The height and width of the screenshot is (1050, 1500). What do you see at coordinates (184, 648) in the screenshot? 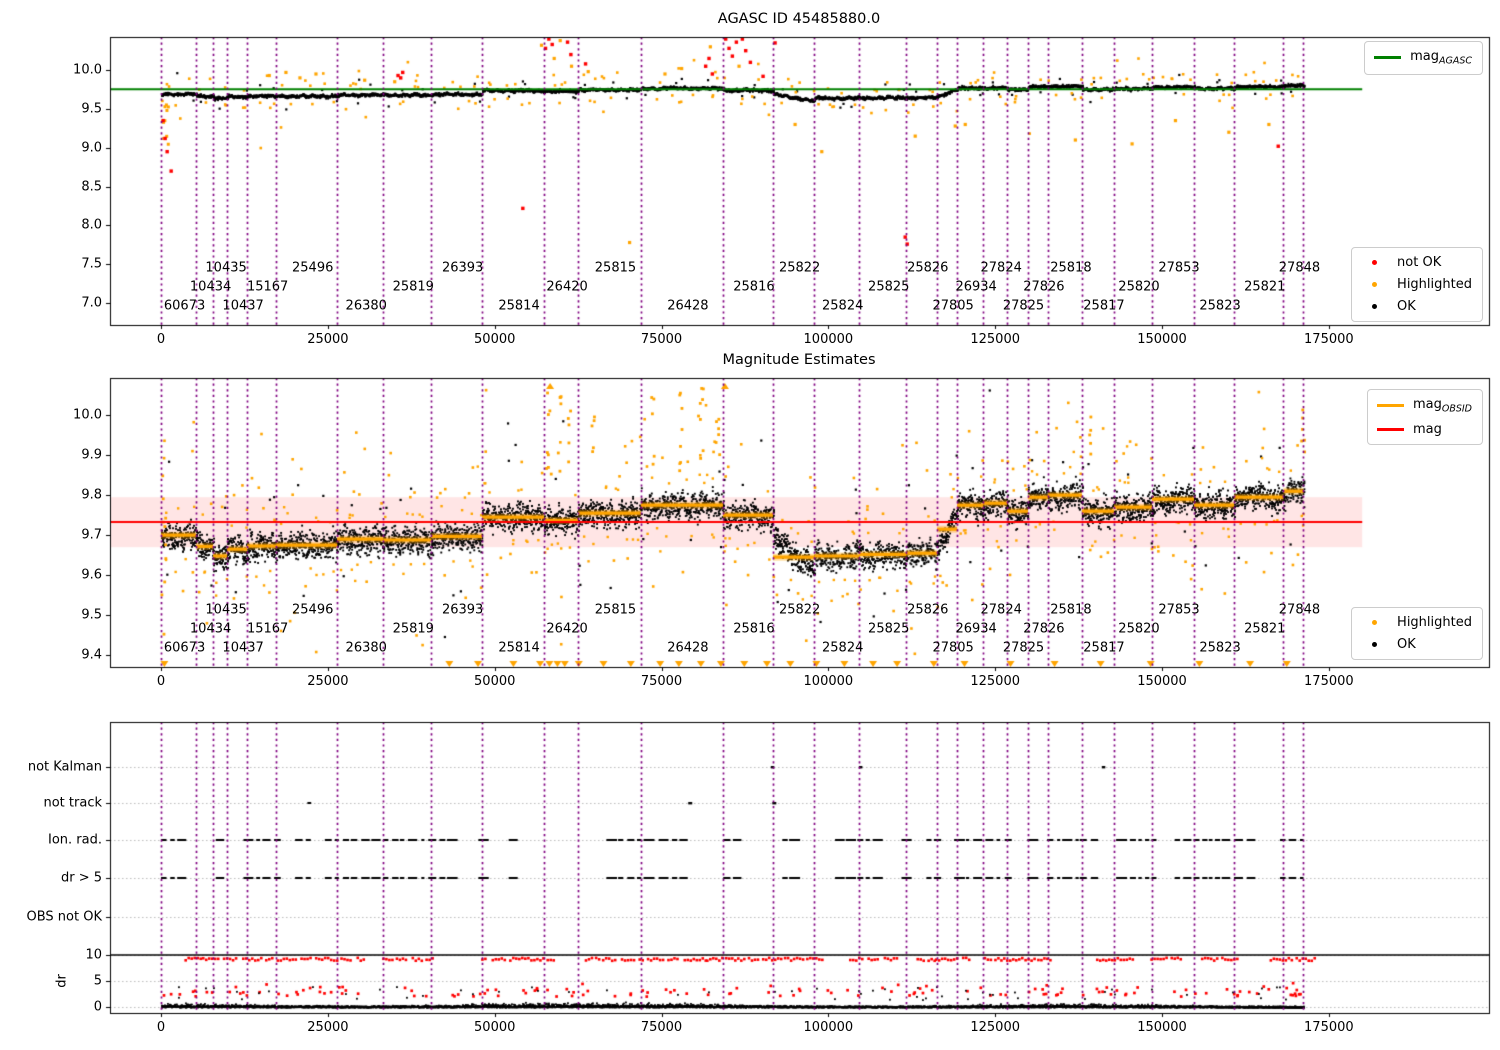
I see `obsid-label: 60673` at bounding box center [184, 648].